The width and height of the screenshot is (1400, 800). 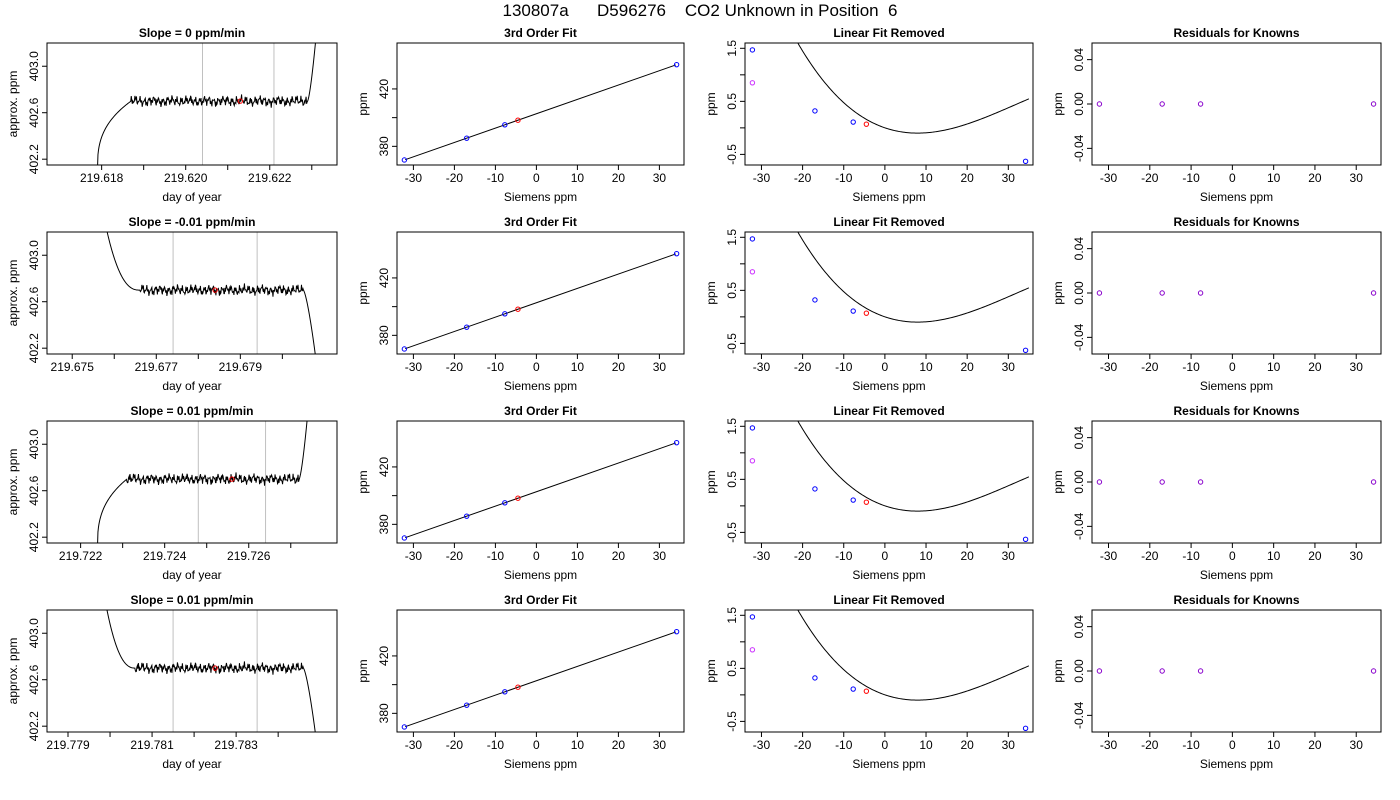 I want to click on unknown-point, so click(x=232, y=479).